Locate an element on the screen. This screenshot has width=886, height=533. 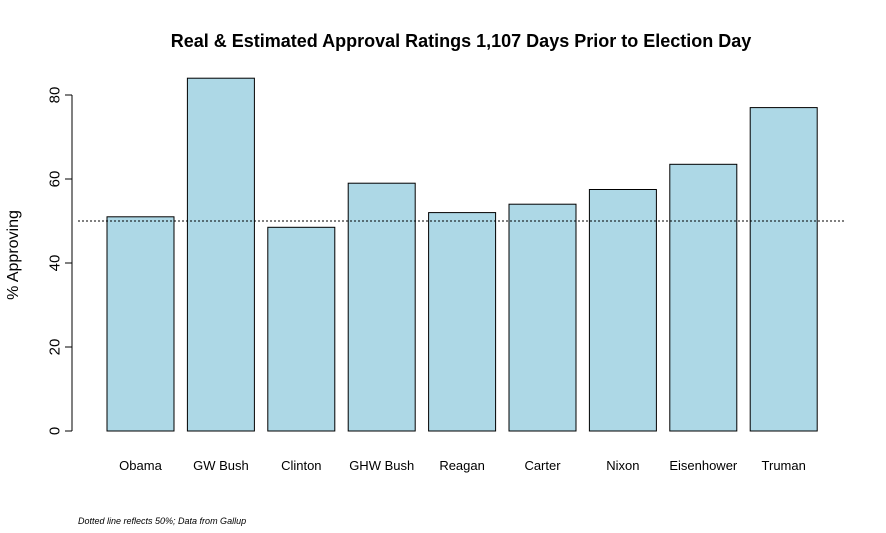
bar-eisenhower is located at coordinates (703, 297).